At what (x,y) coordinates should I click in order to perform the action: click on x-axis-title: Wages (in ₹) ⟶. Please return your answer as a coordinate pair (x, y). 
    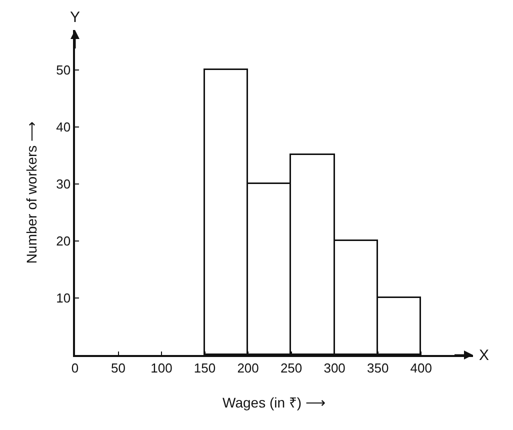
    Looking at the image, I should click on (274, 402).